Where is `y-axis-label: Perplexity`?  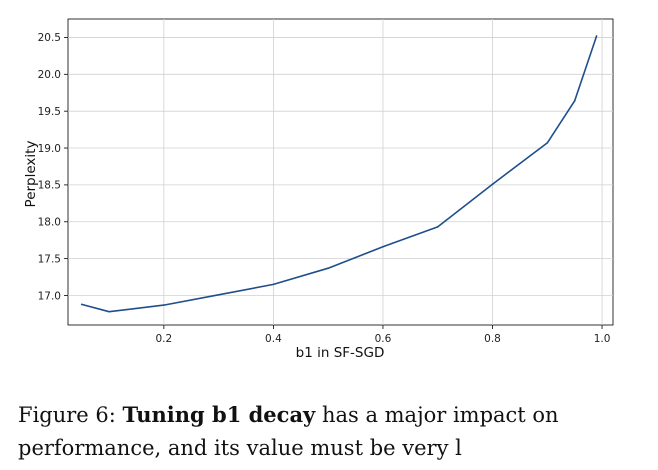
y-axis-label: Perplexity is located at coordinates (31, 174).